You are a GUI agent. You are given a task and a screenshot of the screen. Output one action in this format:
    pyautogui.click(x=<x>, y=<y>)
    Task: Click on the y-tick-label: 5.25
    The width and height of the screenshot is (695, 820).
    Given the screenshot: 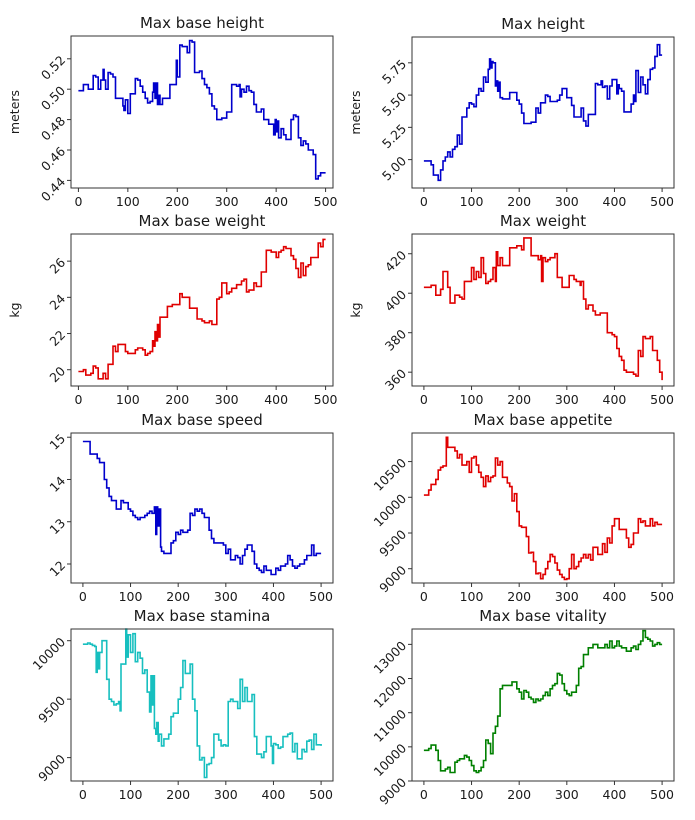 What is the action you would take?
    pyautogui.click(x=394, y=136)
    